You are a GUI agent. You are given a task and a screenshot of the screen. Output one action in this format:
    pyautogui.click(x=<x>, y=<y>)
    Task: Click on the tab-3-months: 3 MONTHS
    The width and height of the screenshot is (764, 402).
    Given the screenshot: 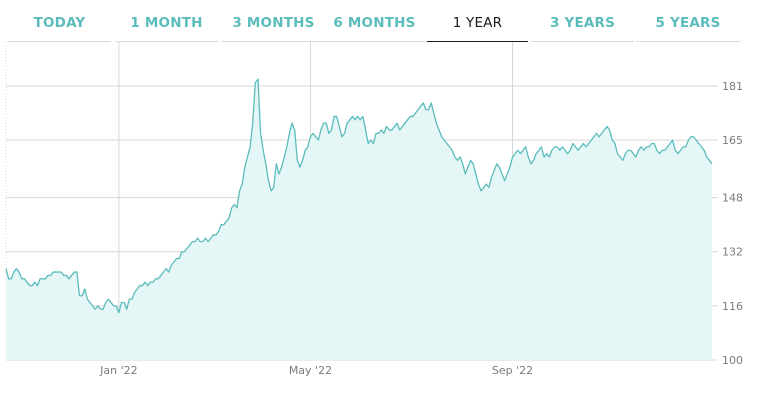 What is the action you would take?
    pyautogui.click(x=273, y=24)
    